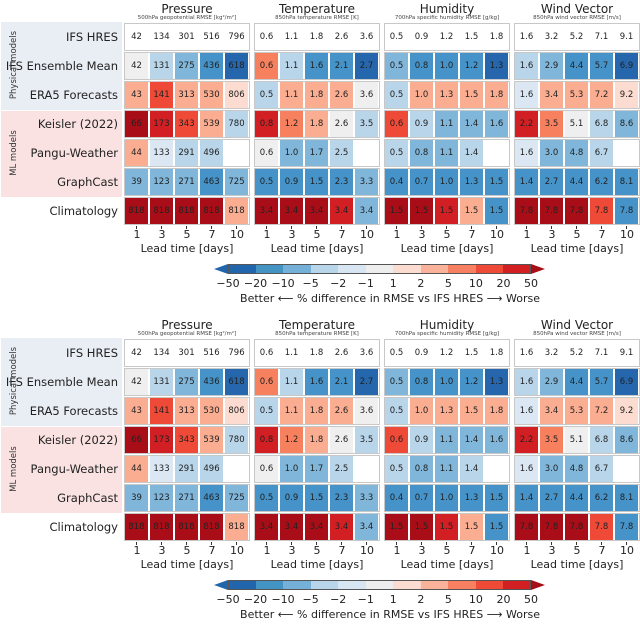  I want to click on heatmap-cell: 5.3, so click(576, 411).